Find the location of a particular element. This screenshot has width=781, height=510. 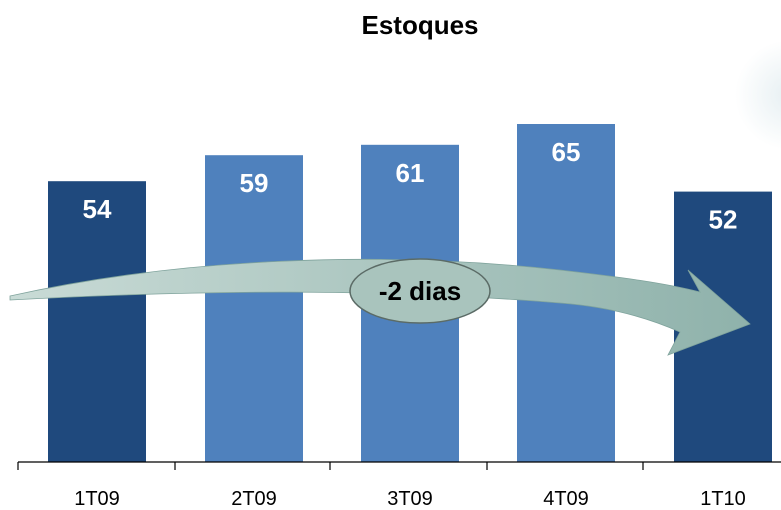

bar-1T09 is located at coordinates (97, 321).